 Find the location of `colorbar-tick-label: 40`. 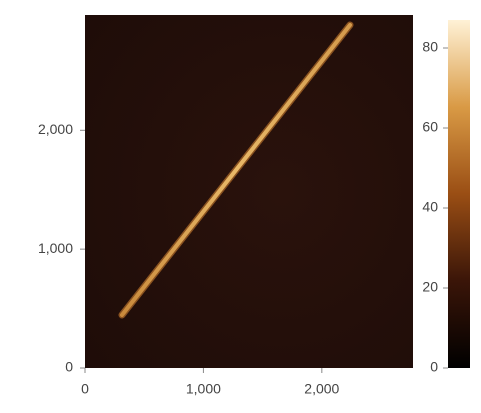

colorbar-tick-label: 40 is located at coordinates (430, 207).